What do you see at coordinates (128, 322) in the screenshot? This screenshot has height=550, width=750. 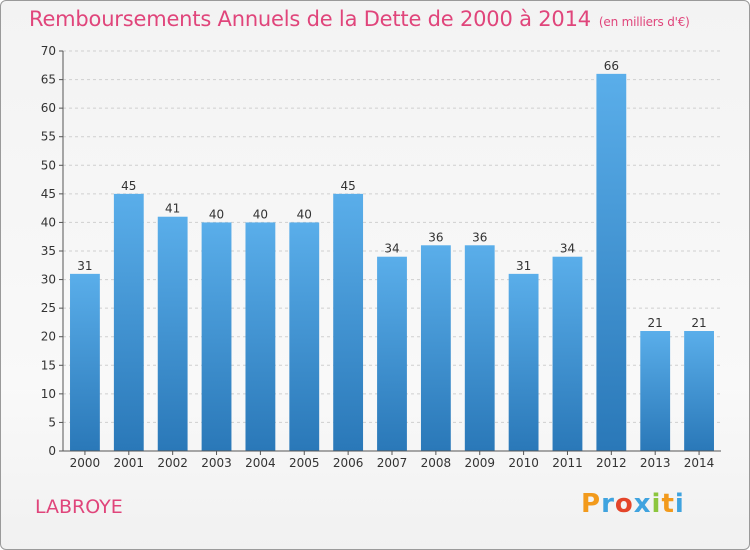 I see `bar-2001` at bounding box center [128, 322].